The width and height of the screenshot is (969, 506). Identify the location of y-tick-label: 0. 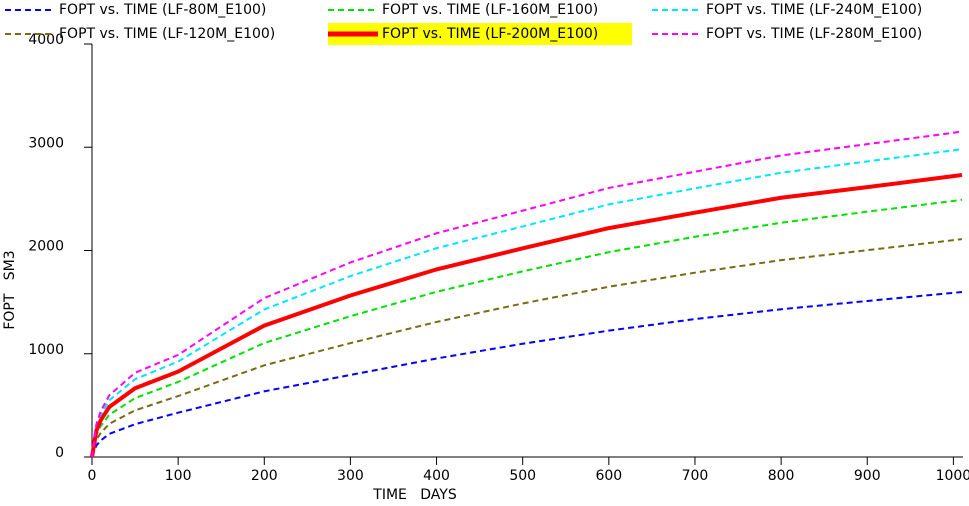
(59, 453).